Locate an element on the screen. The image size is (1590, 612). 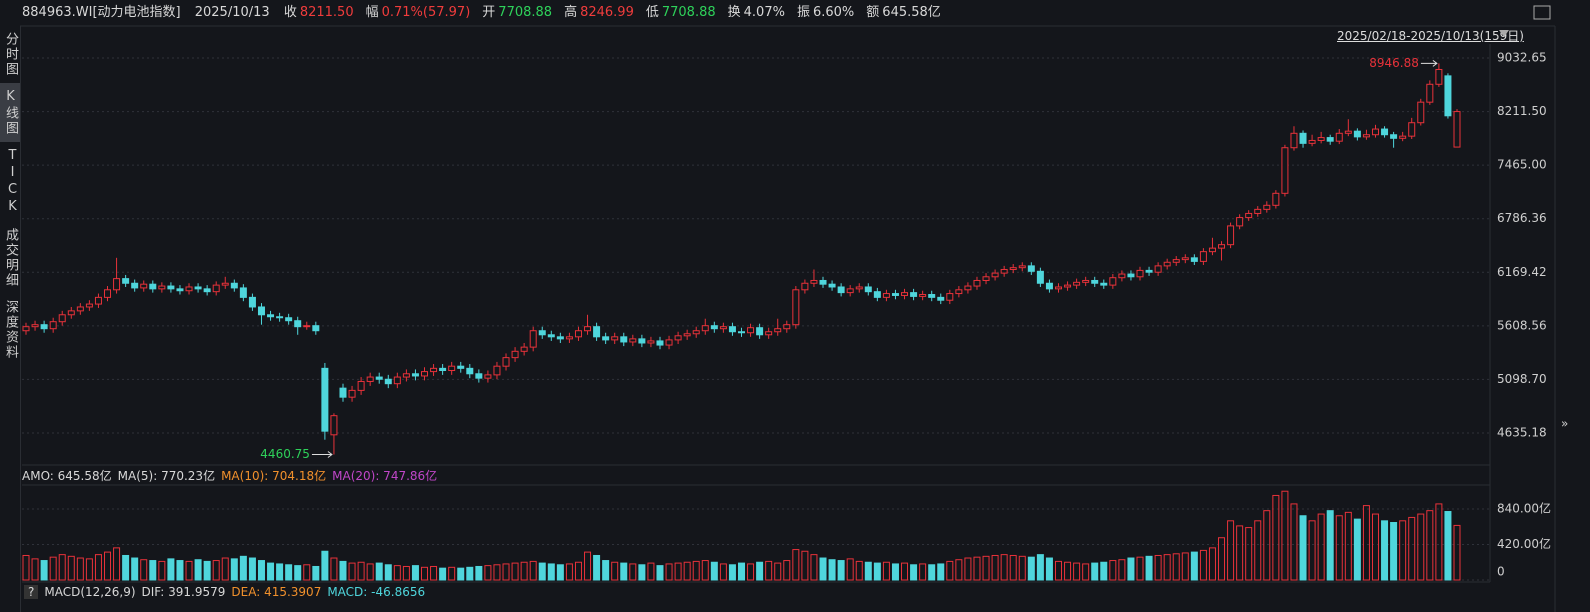
quote-label: 开 is located at coordinates (489, 12).